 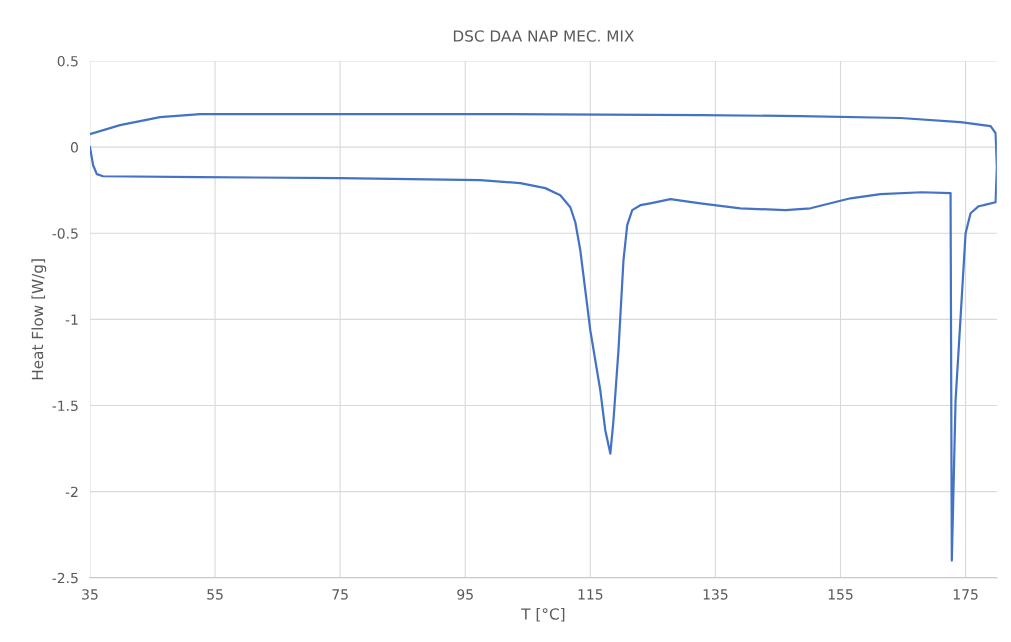 What do you see at coordinates (65, 578) in the screenshot?
I see `y-tick-label: -2.5` at bounding box center [65, 578].